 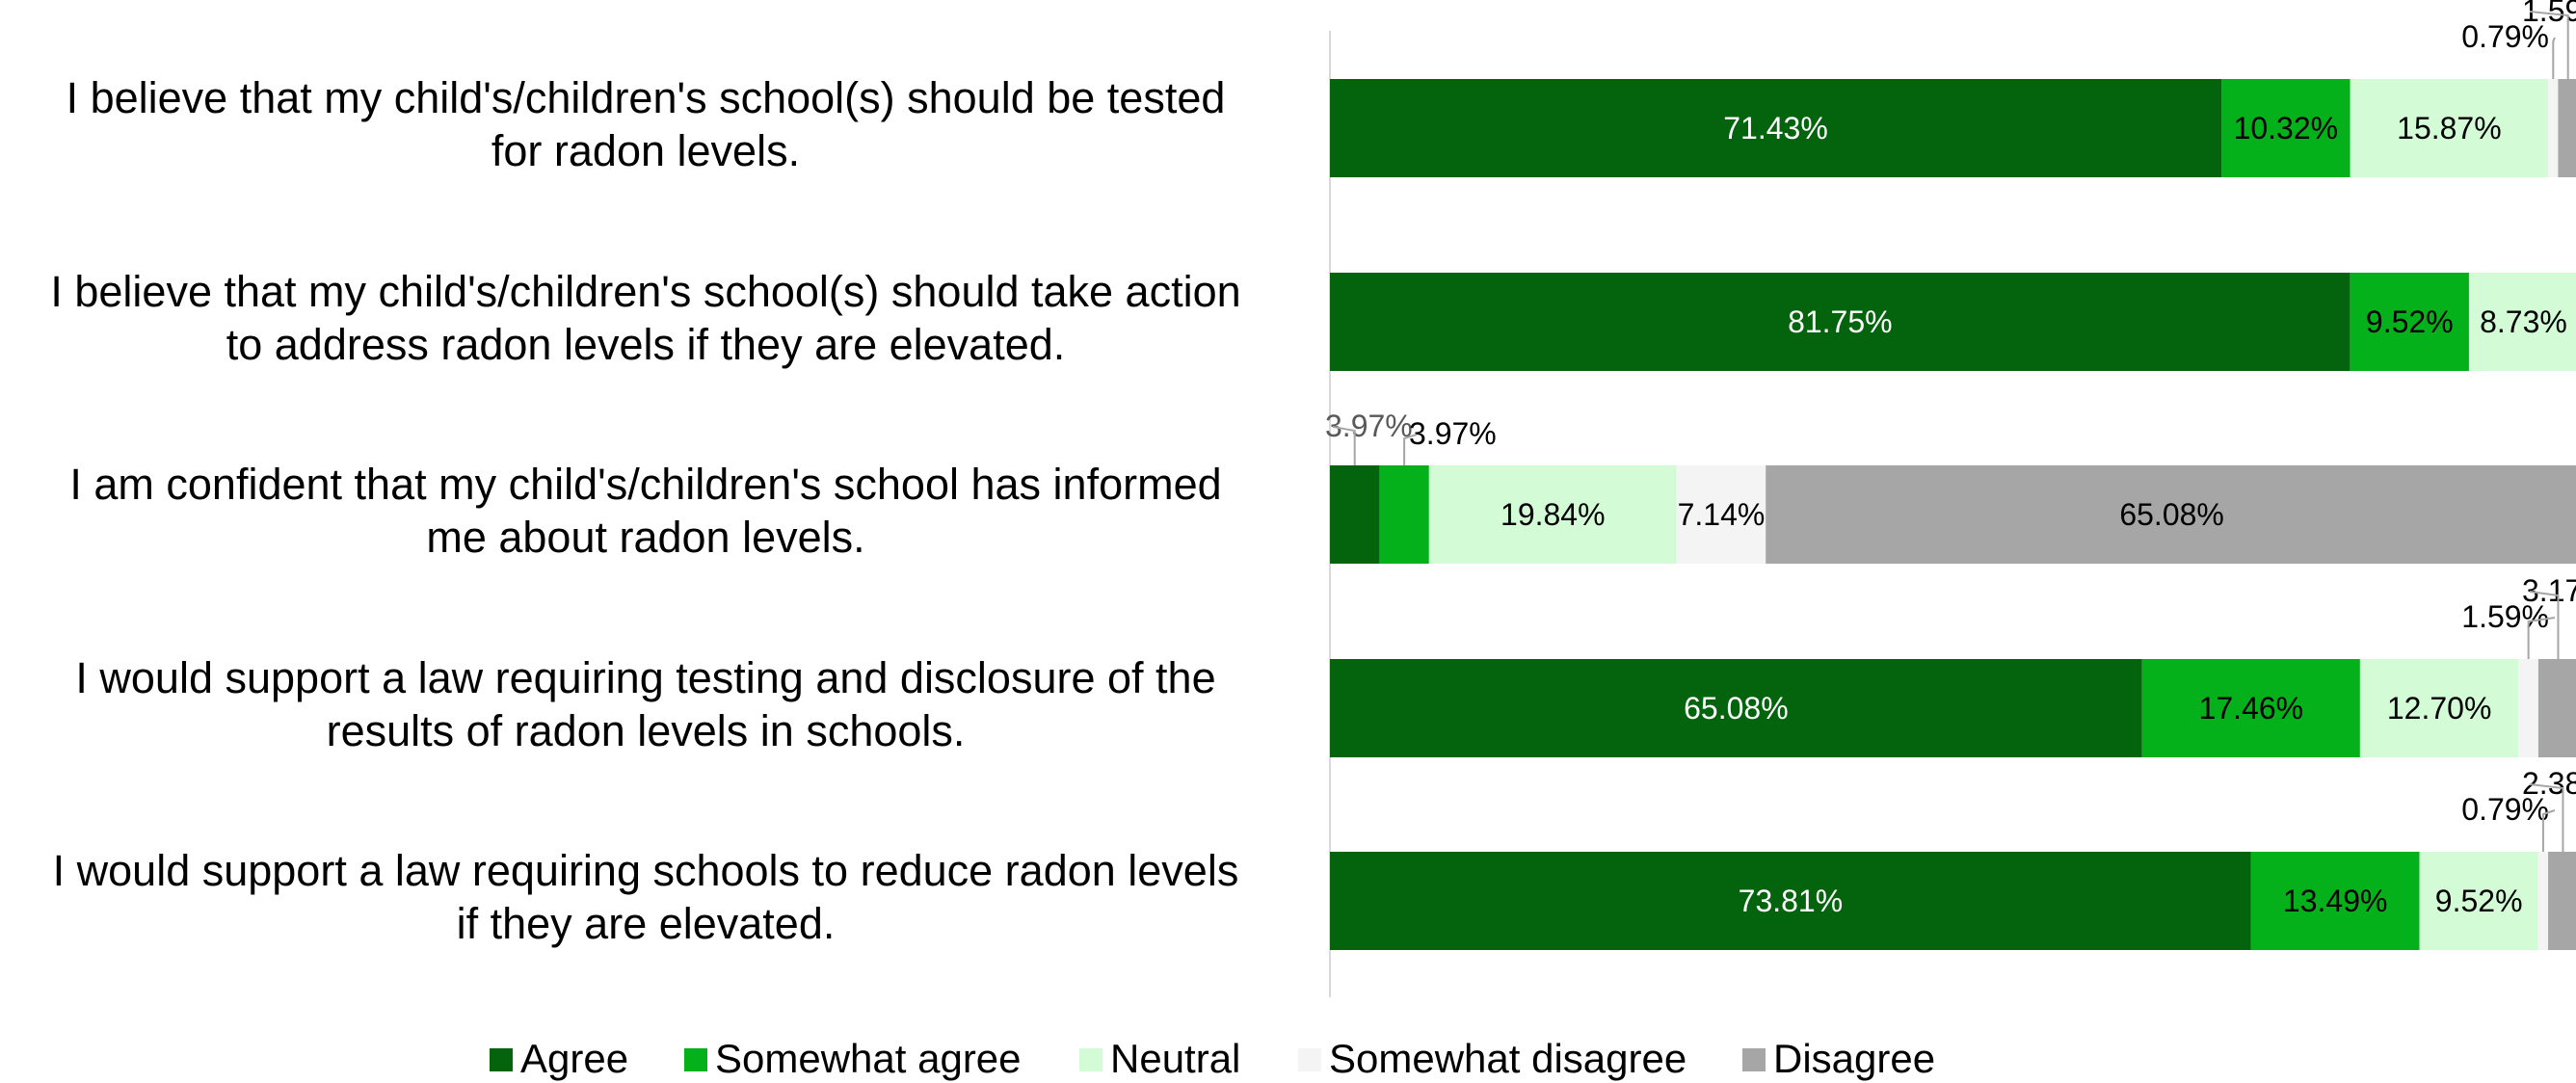 I want to click on data-label: 19.84%, so click(x=1553, y=514).